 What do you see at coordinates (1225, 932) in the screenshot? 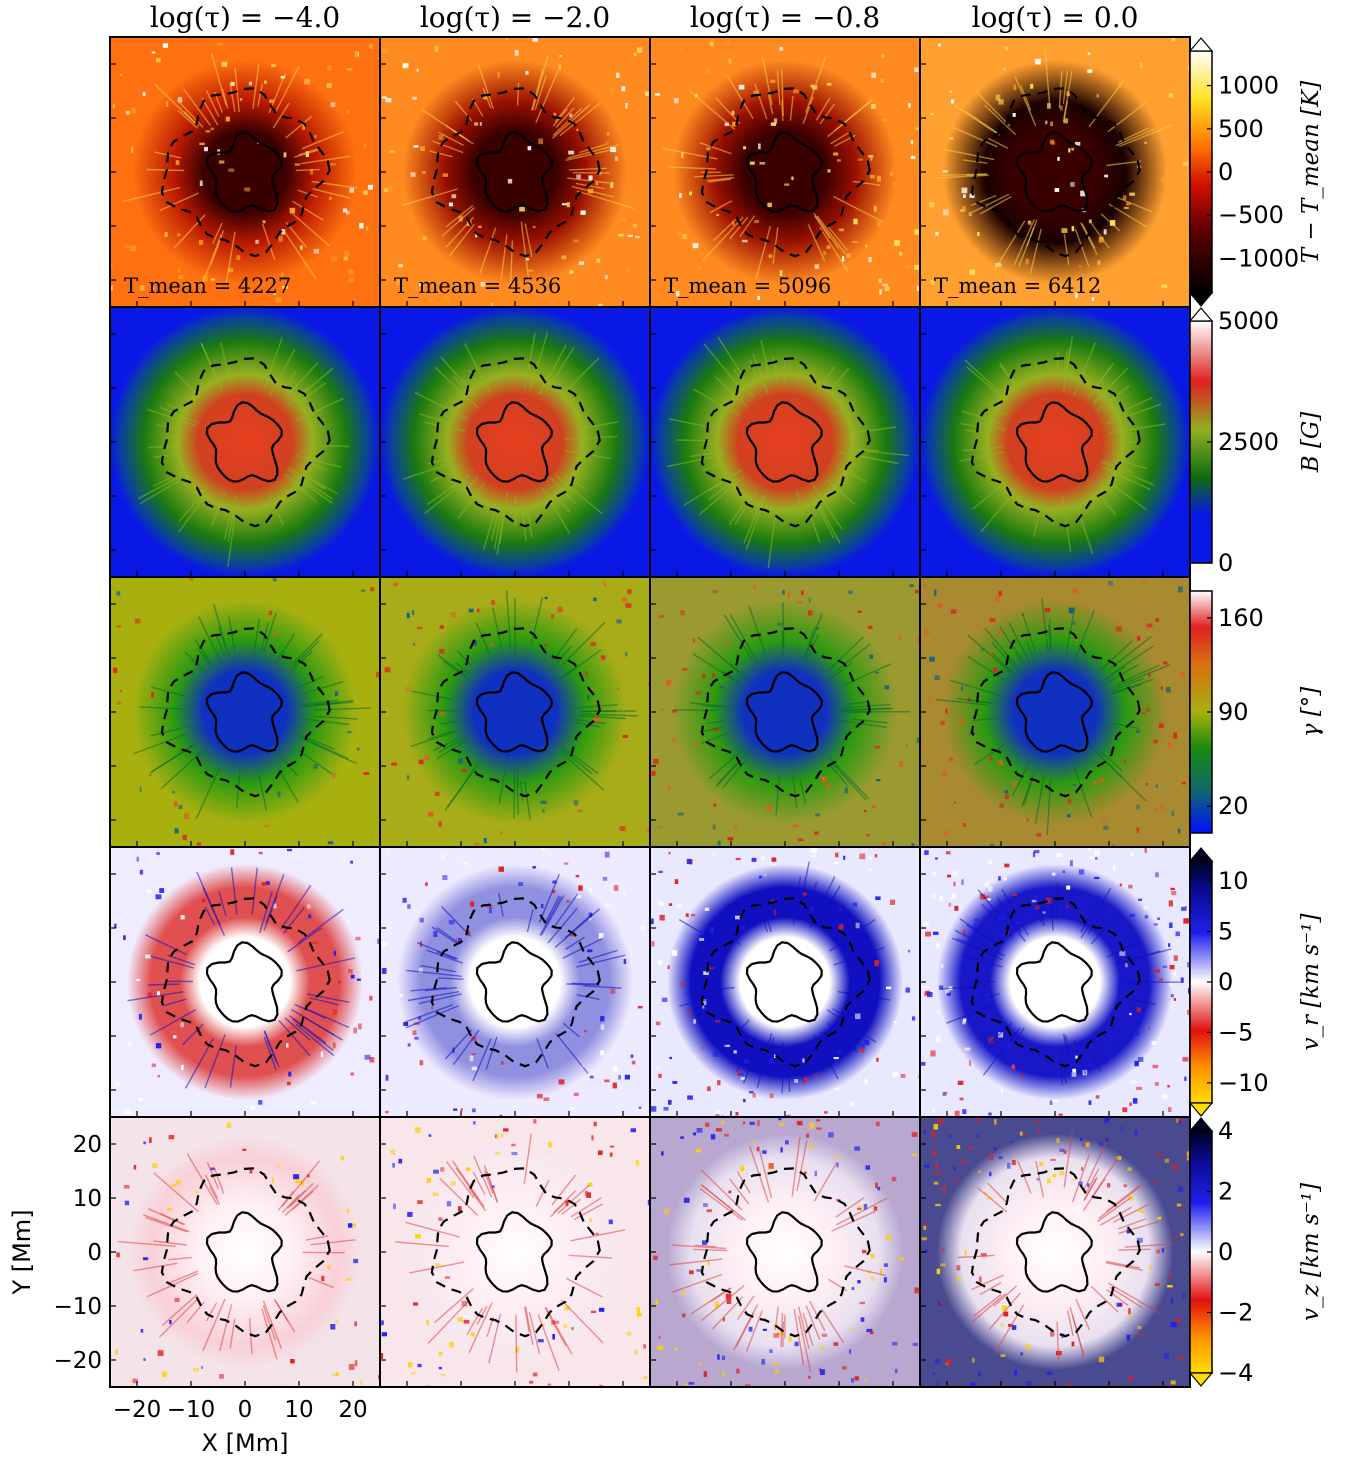
I see `colorbar-tick-label: 5` at bounding box center [1225, 932].